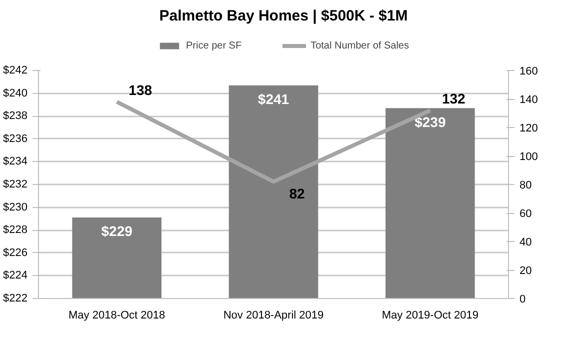 This screenshot has width=569, height=341. Describe the element at coordinates (15, 207) in the screenshot. I see `y-tick-label: $230` at that location.